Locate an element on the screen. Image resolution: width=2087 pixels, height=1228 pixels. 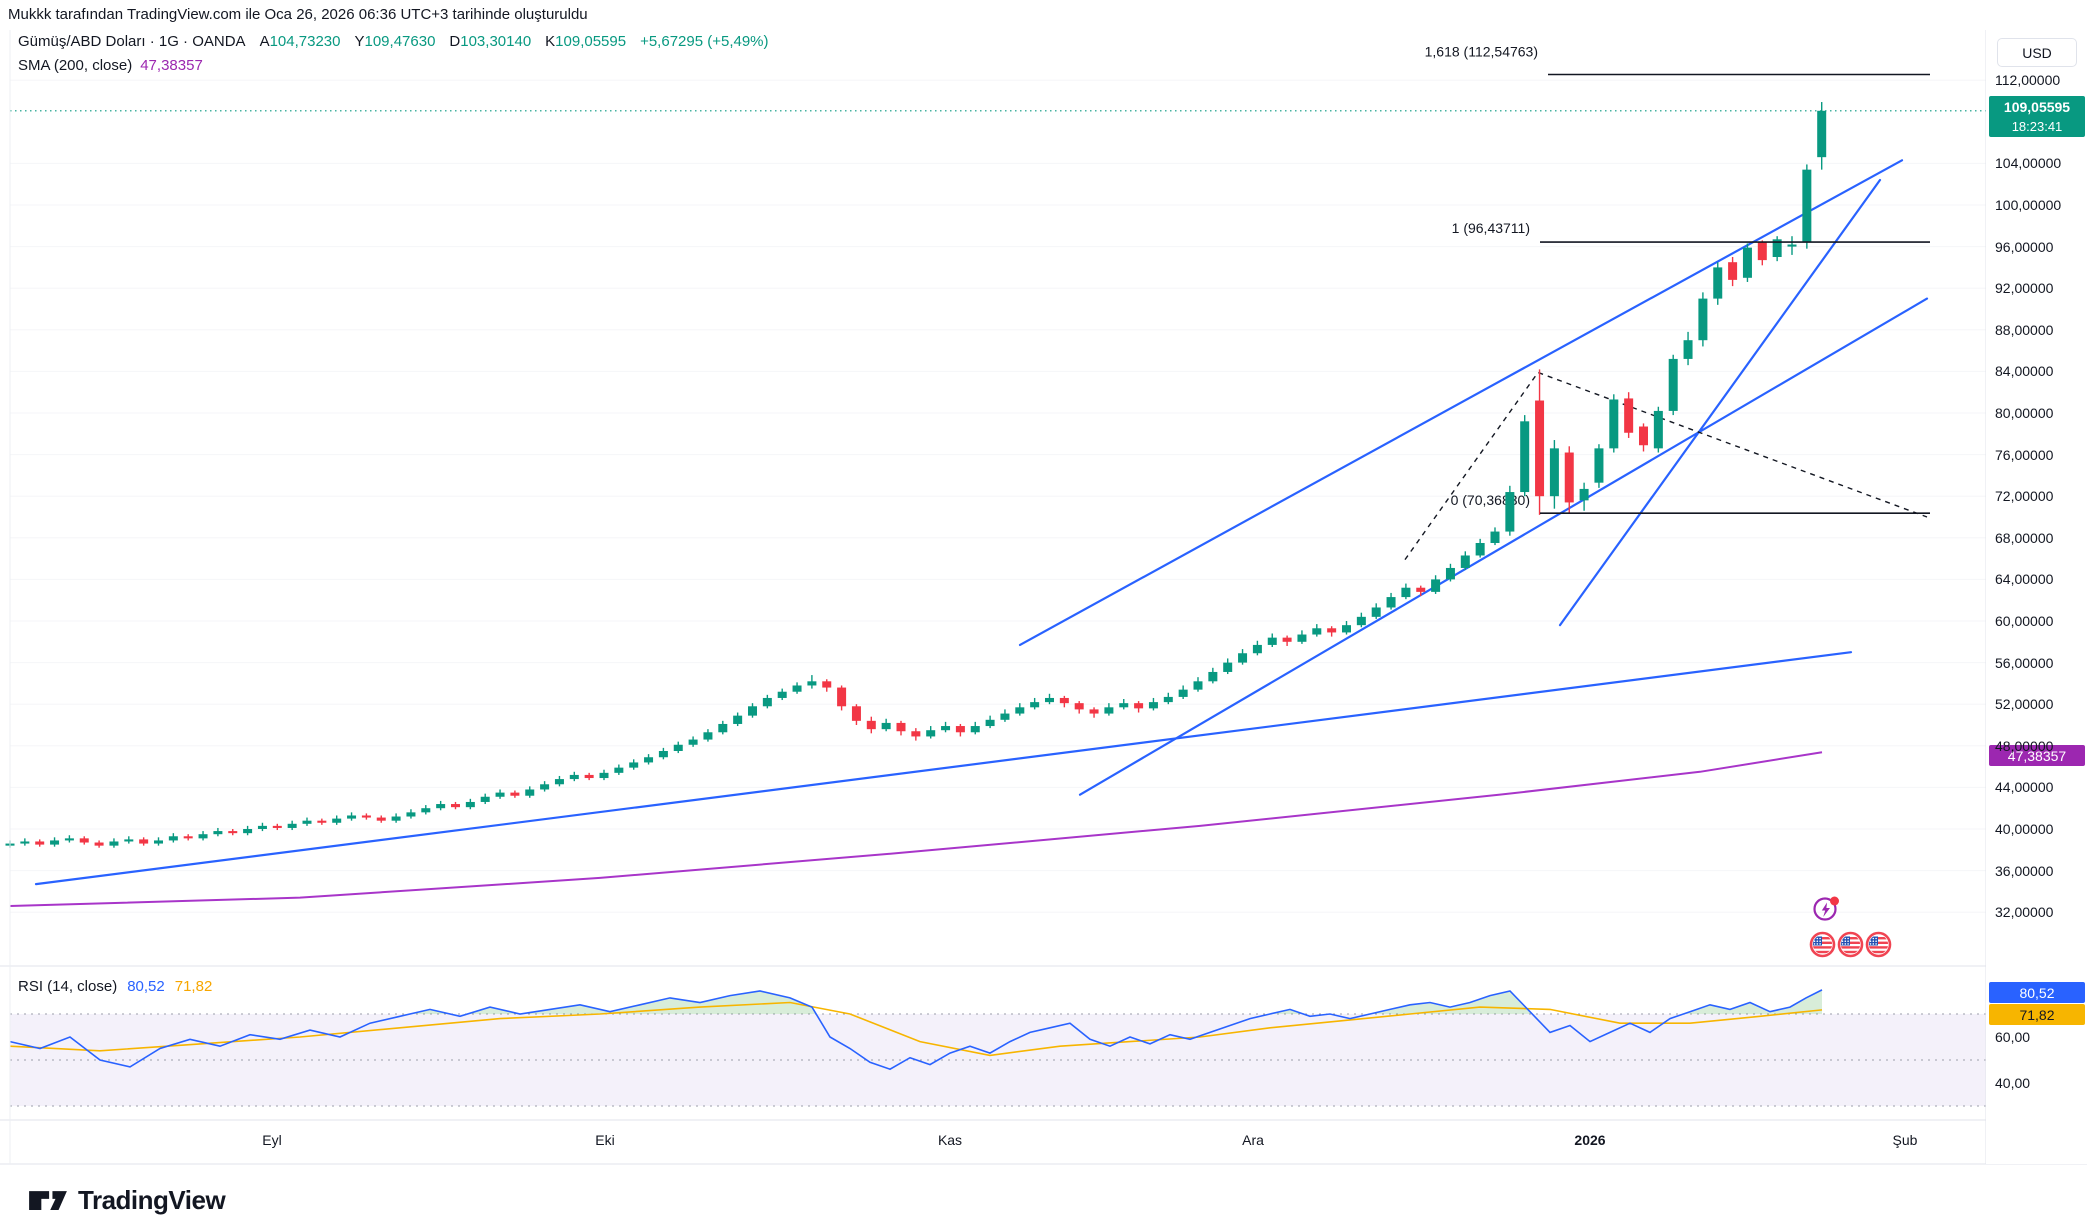
price-axis is located at coordinates (2036, 597).